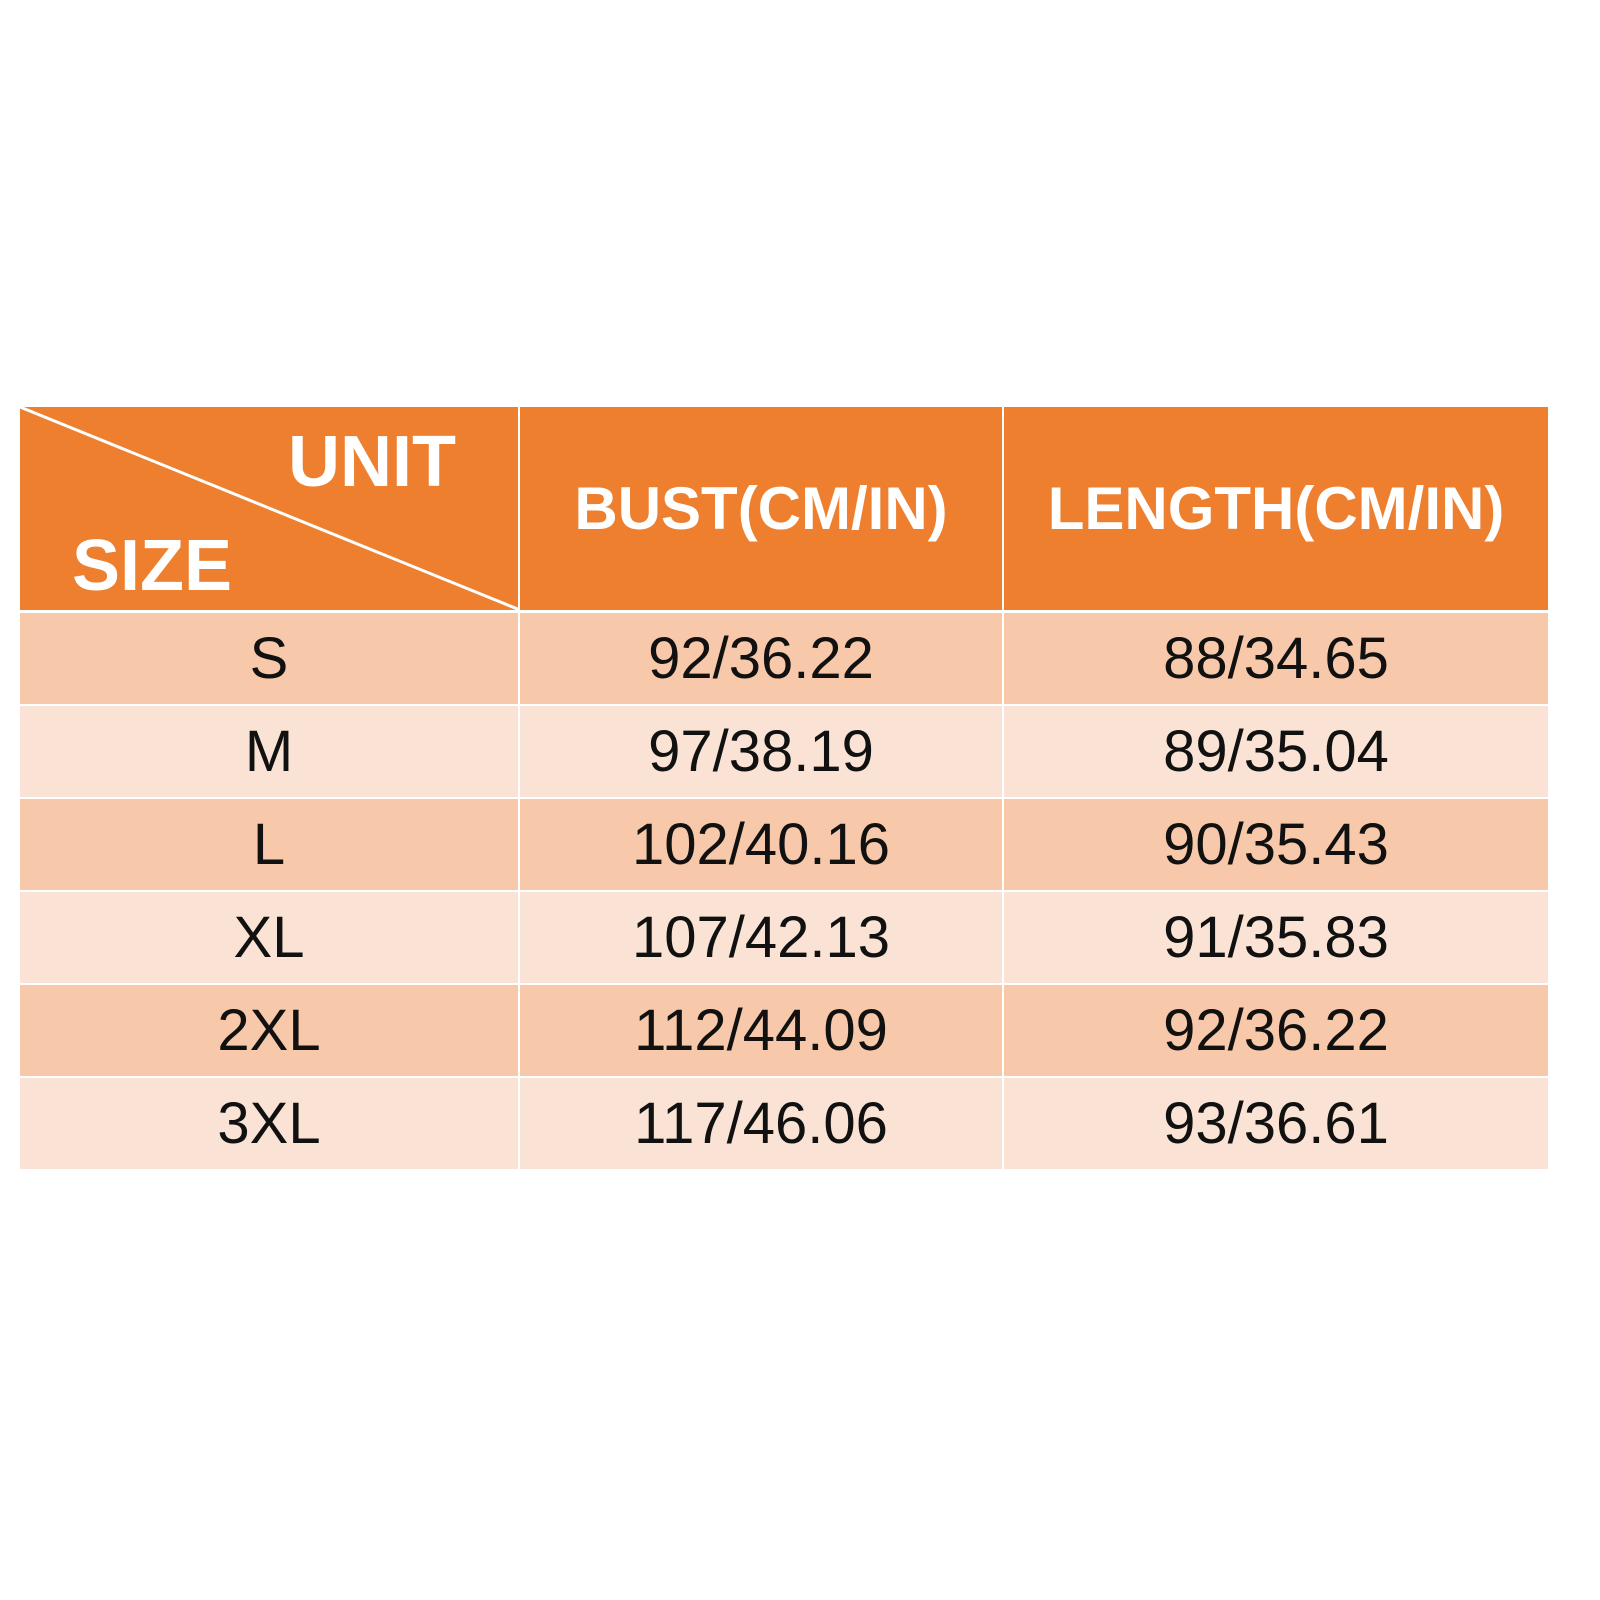 This screenshot has height=1600, width=1600. I want to click on table-row: S 92/36.22 88/34.65, so click(784, 658).